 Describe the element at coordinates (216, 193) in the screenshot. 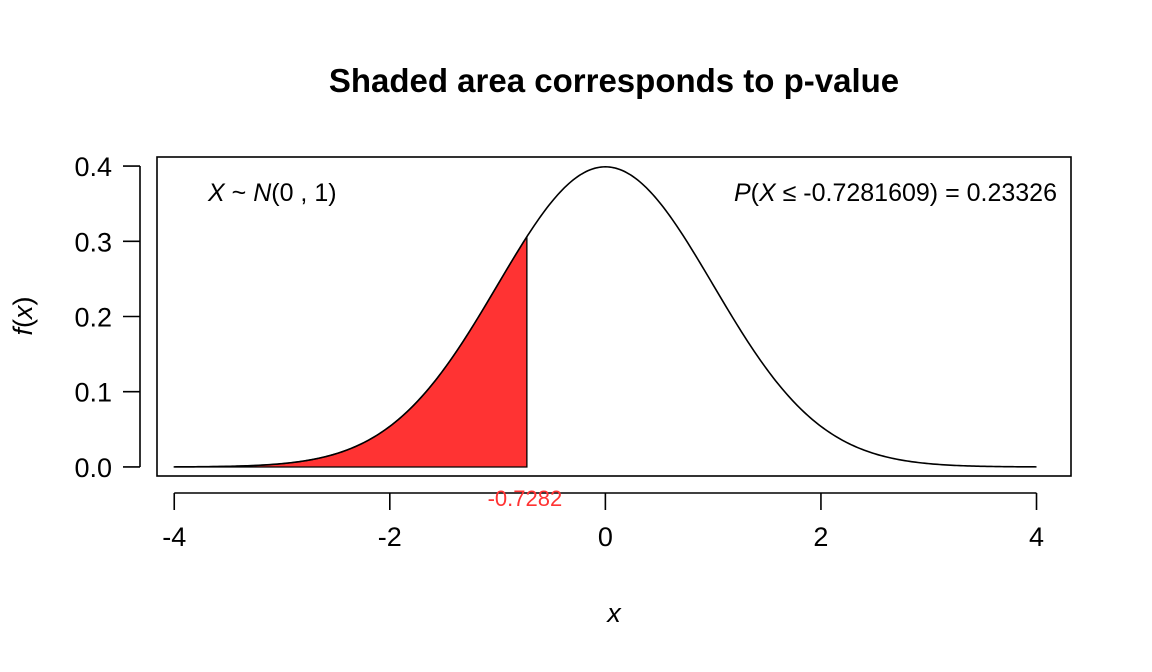

I see `dist-var: X` at that location.